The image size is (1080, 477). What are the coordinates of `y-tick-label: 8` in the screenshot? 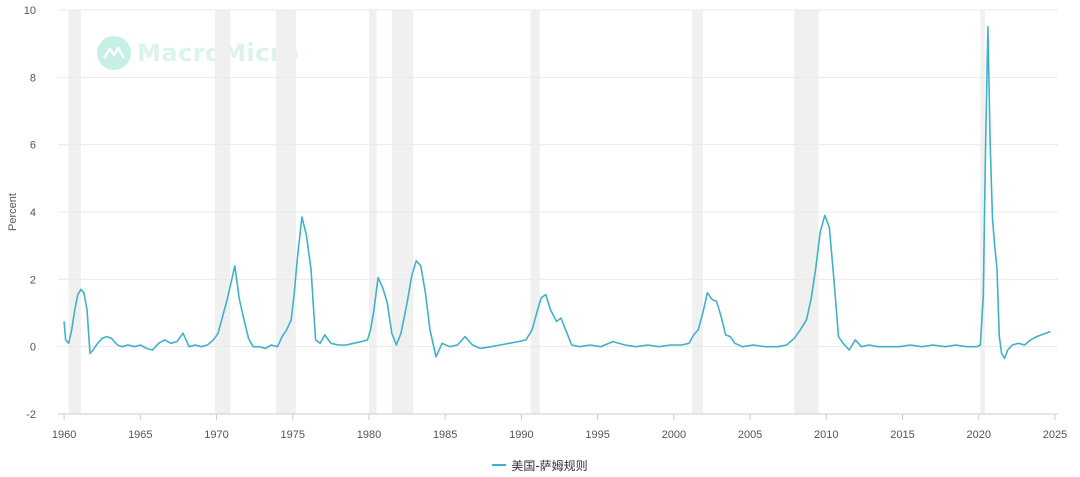 It's located at (33, 78).